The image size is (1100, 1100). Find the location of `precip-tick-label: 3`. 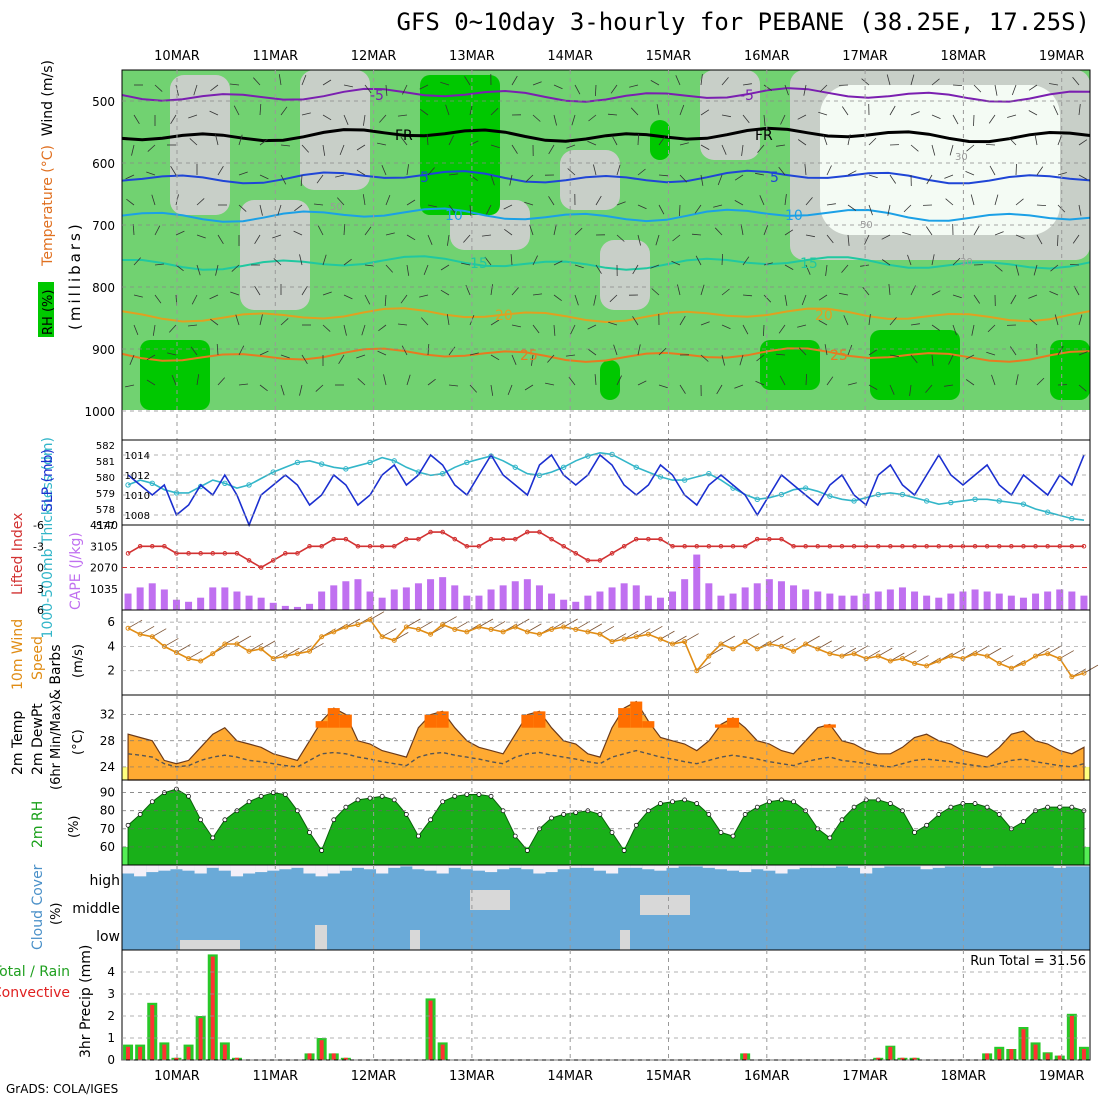

precip-tick-label: 3 is located at coordinates (111, 994).